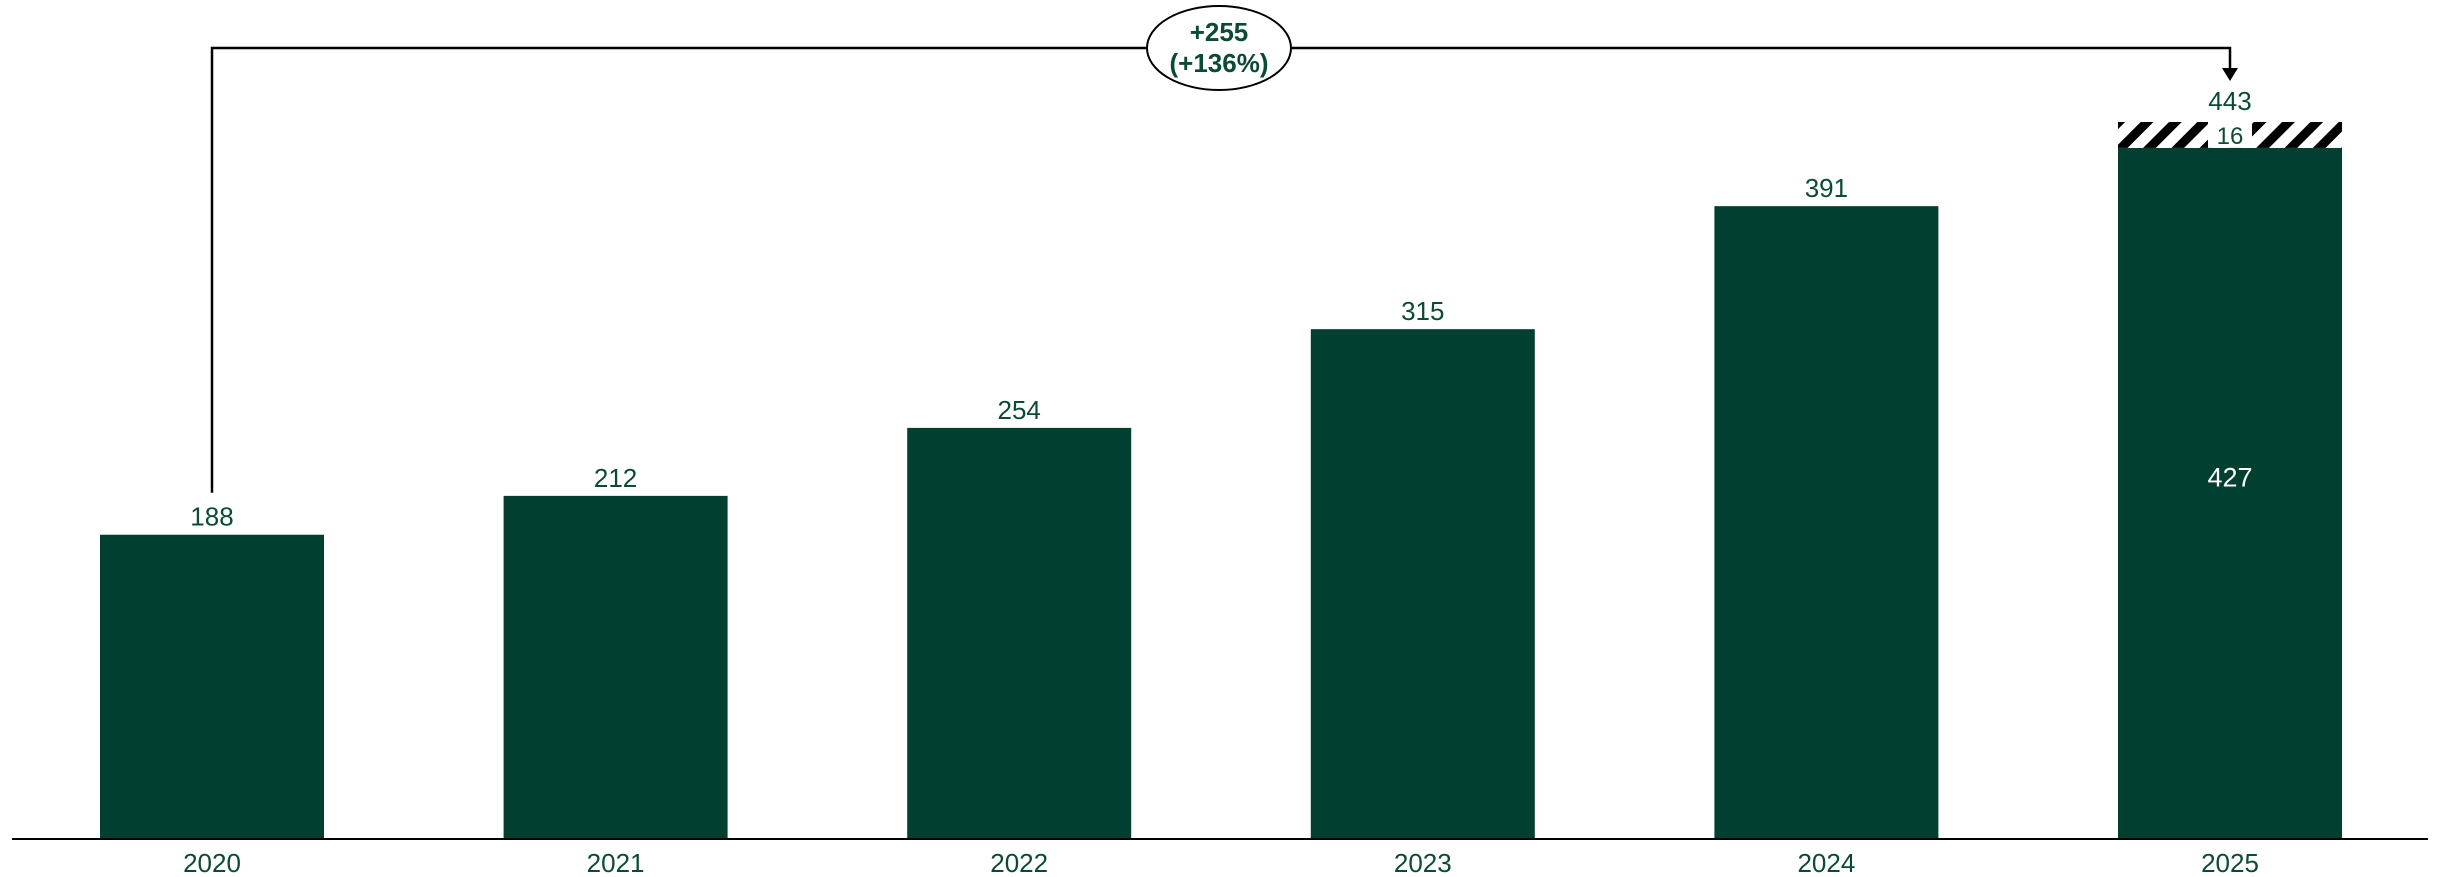  I want to click on x-tick-label-2020: 2020, so click(212, 862).